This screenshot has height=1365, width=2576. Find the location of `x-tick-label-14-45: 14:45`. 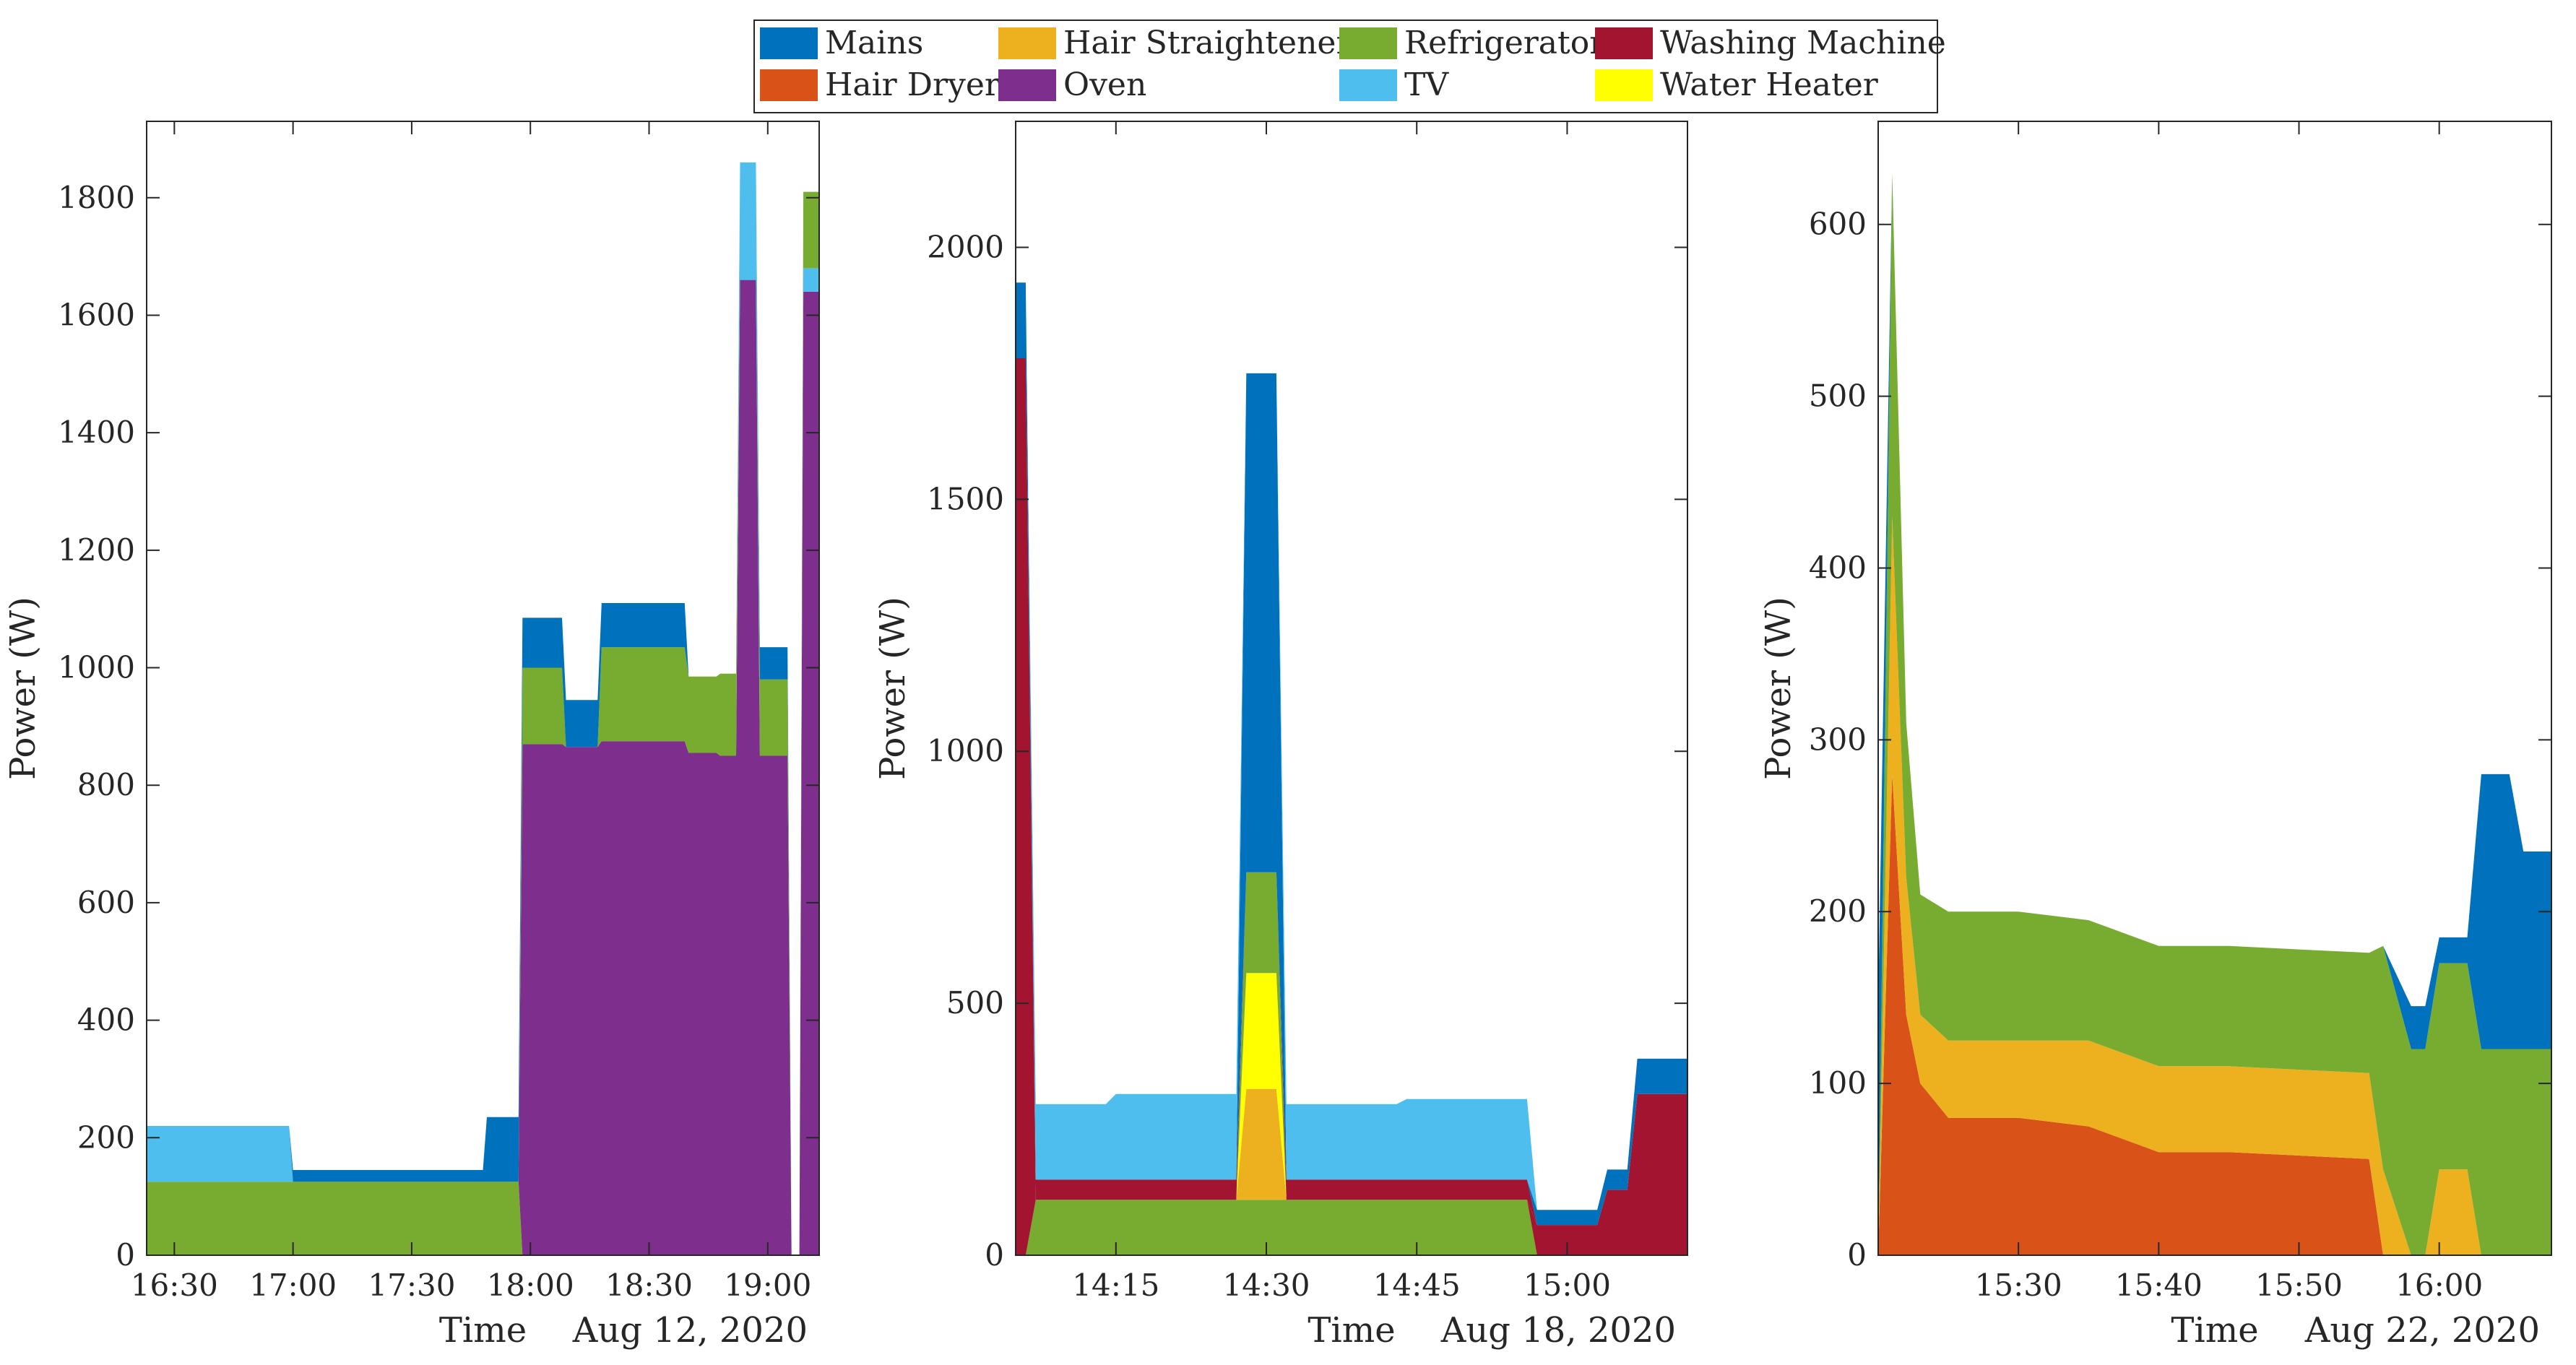

x-tick-label-14-45: 14:45 is located at coordinates (1417, 1285).